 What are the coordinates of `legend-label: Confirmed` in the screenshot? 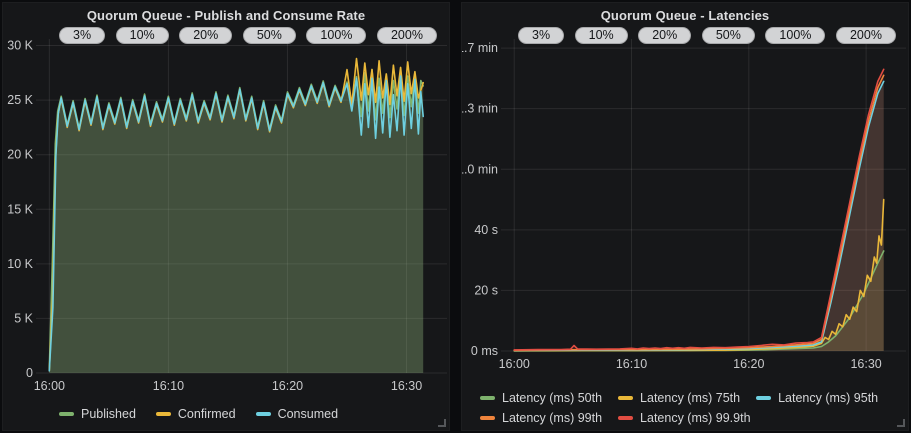 It's located at (206, 414).